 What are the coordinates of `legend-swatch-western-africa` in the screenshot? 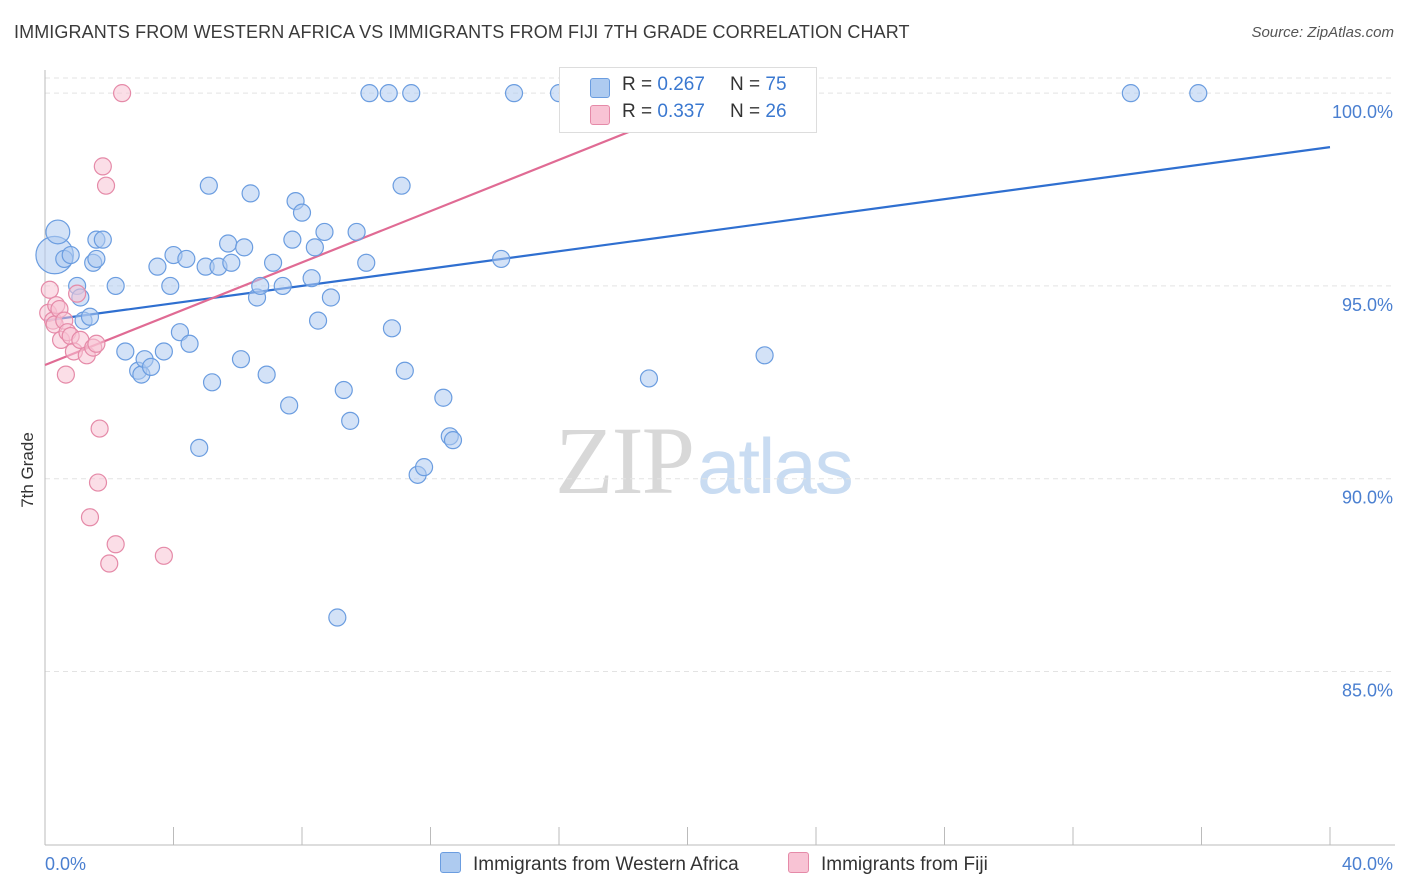 It's located at (450, 862).